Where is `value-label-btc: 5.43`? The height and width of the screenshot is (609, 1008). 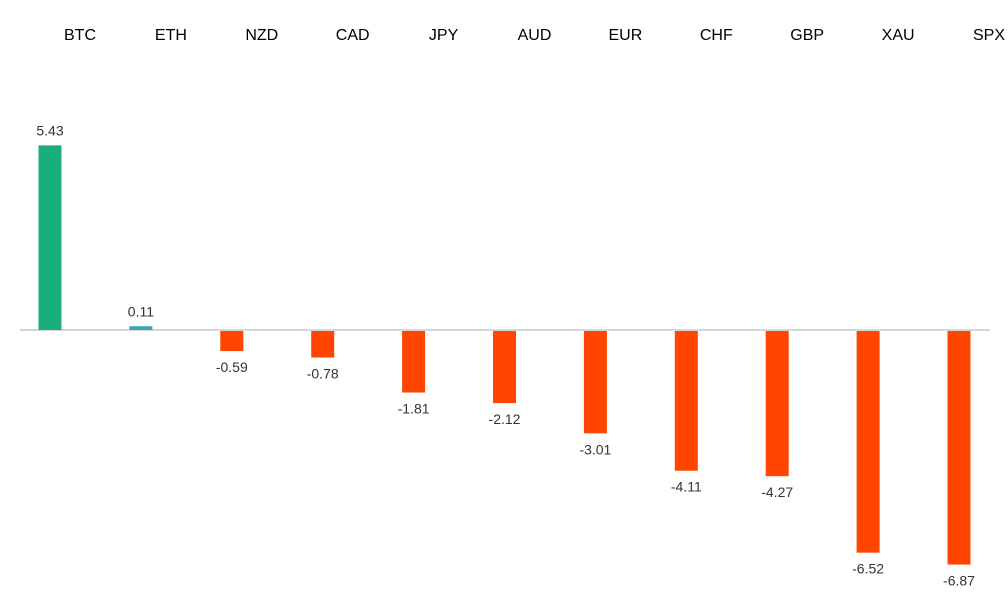 value-label-btc: 5.43 is located at coordinates (49, 130).